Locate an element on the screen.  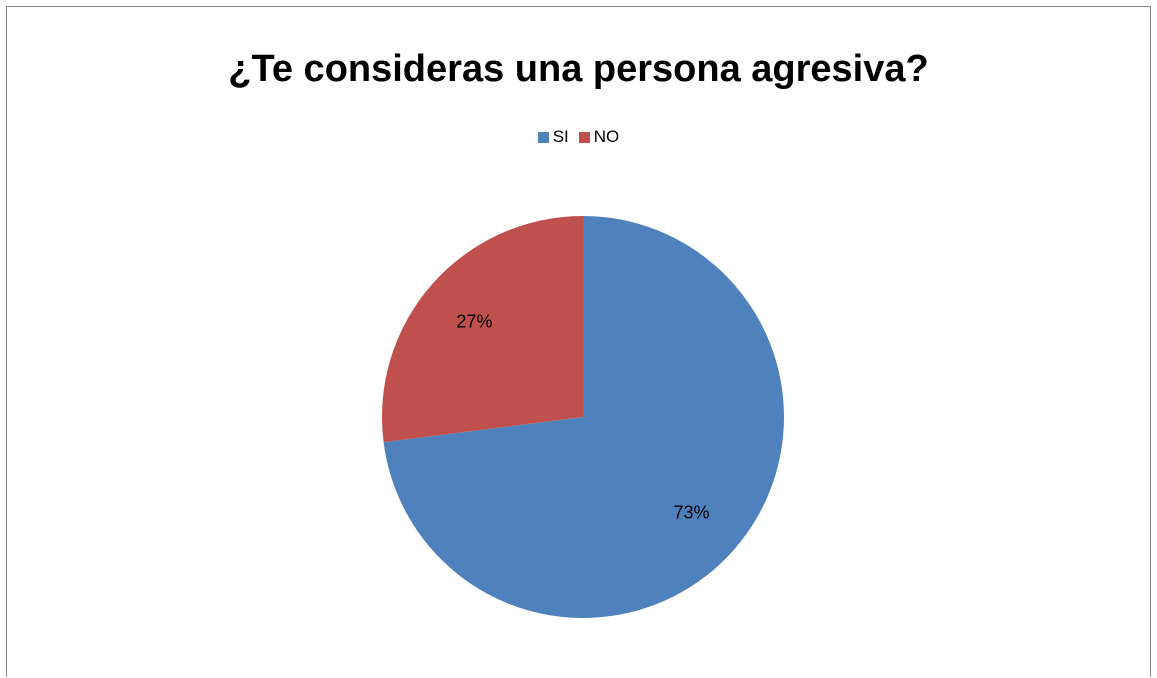
legend-item-si: SI is located at coordinates (553, 137).